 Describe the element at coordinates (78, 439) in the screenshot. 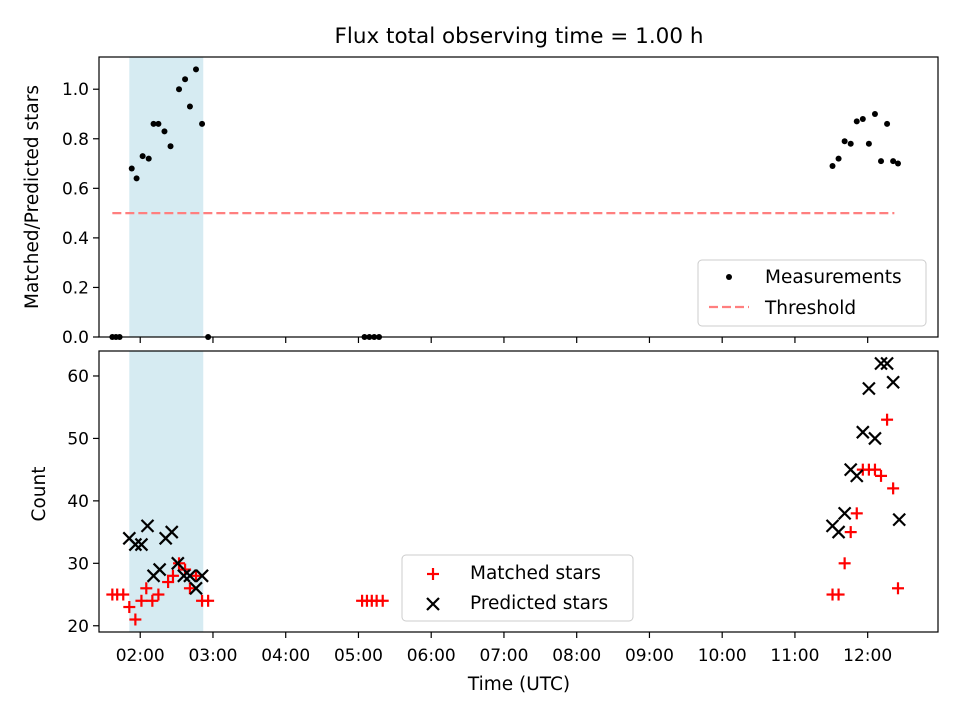

I see `bottom-y-tick-label: 50` at that location.